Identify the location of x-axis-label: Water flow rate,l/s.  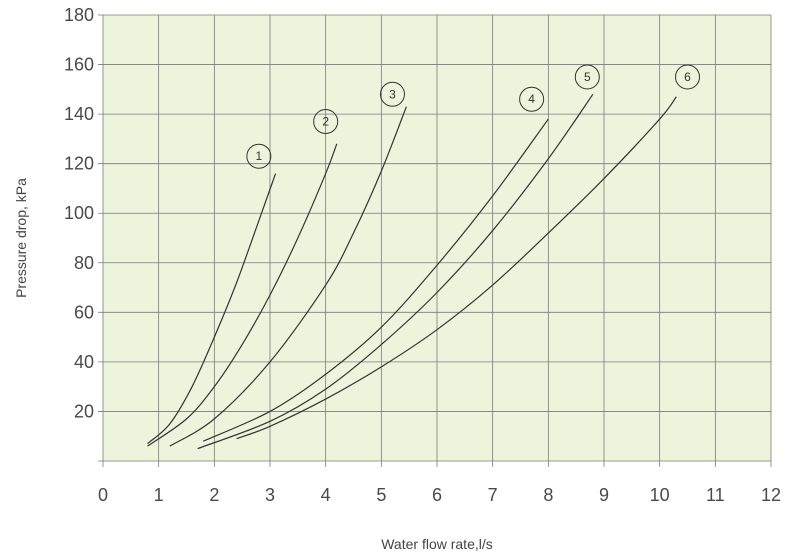
(437, 544).